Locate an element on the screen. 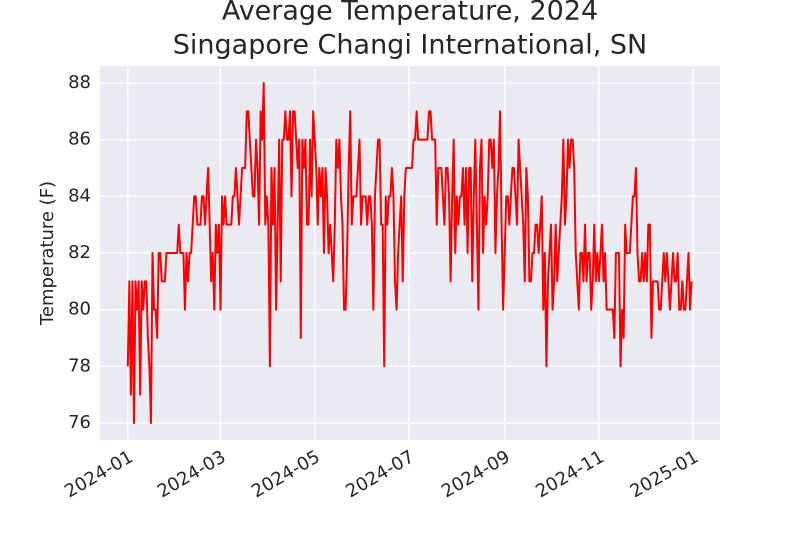  y-tick-label: 86 is located at coordinates (79, 139).